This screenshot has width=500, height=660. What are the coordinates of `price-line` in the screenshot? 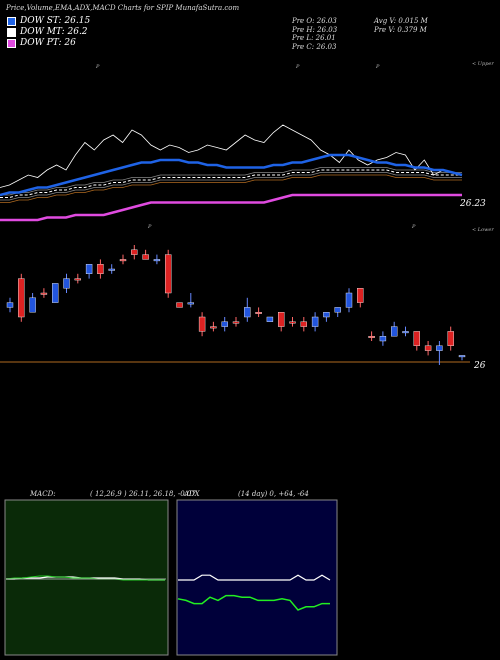 It's located at (231, 156).